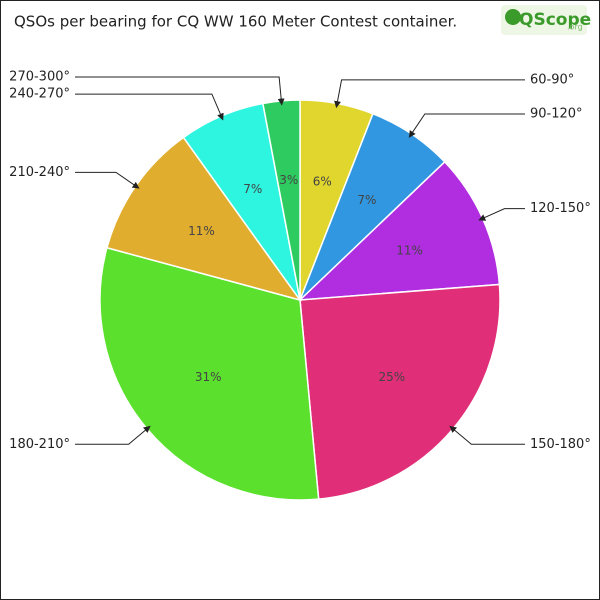  What do you see at coordinates (391, 377) in the screenshot?
I see `slice-percent: 25%` at bounding box center [391, 377].